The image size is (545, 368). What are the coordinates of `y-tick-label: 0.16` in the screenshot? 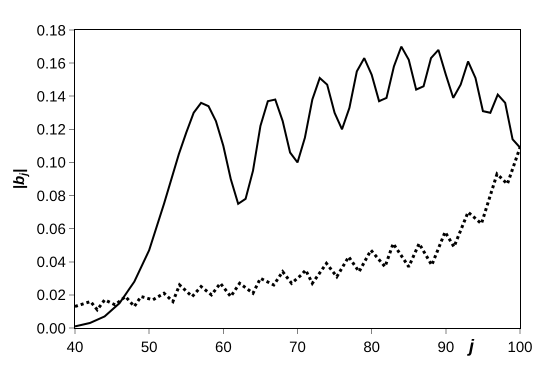 It's located at (51, 63).